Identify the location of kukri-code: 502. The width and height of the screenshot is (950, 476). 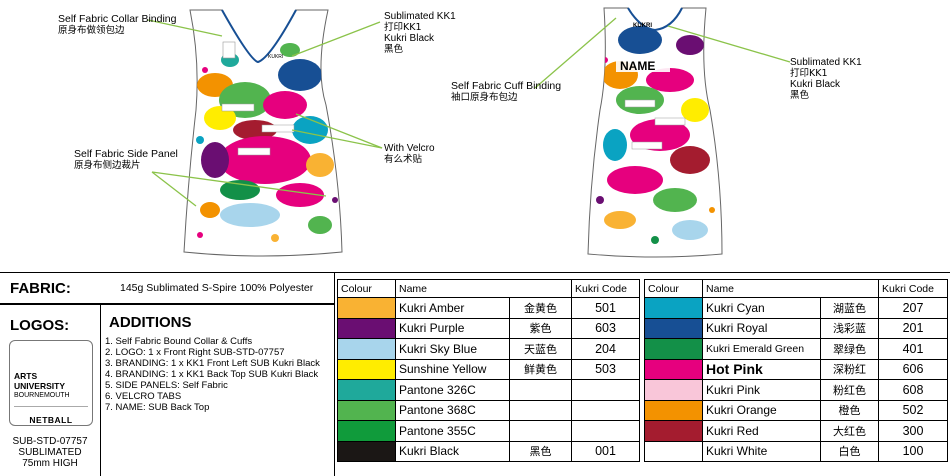
(913, 410).